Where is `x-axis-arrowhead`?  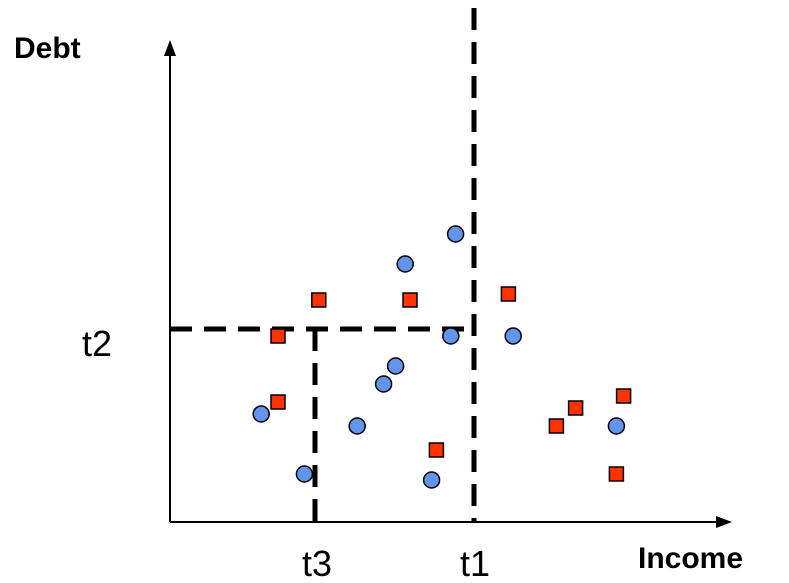 x-axis-arrowhead is located at coordinates (724, 522).